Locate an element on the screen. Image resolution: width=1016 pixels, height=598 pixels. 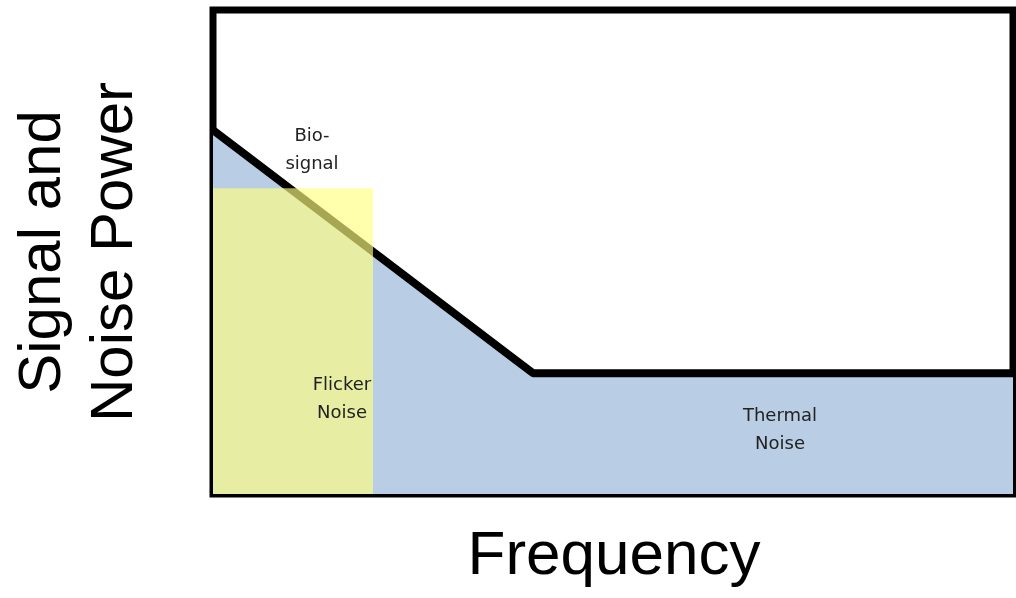
y-axis-title: Signal and Noise Power is located at coordinates (75, 252).